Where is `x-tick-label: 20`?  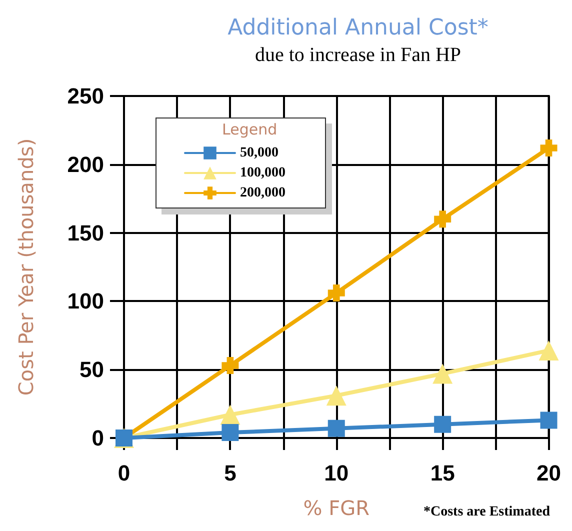
x-tick-label: 20 is located at coordinates (549, 473).